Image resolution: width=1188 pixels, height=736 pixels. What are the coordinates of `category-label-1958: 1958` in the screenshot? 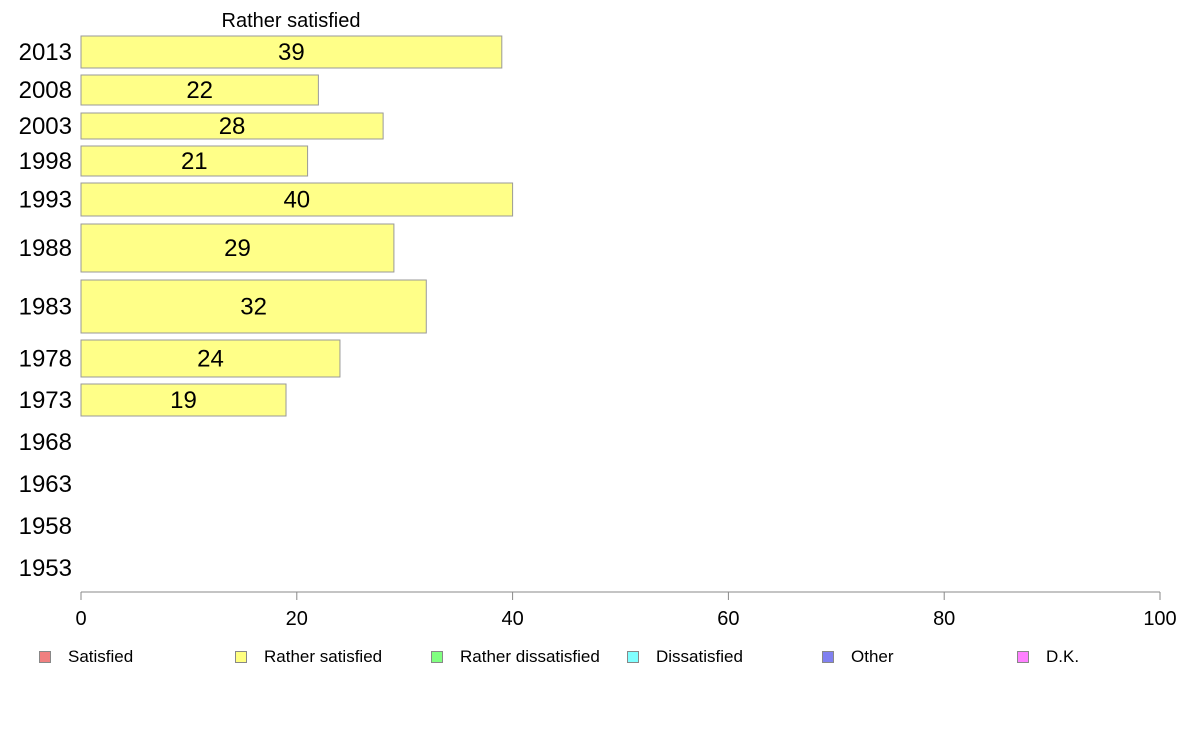 It's located at (45, 526).